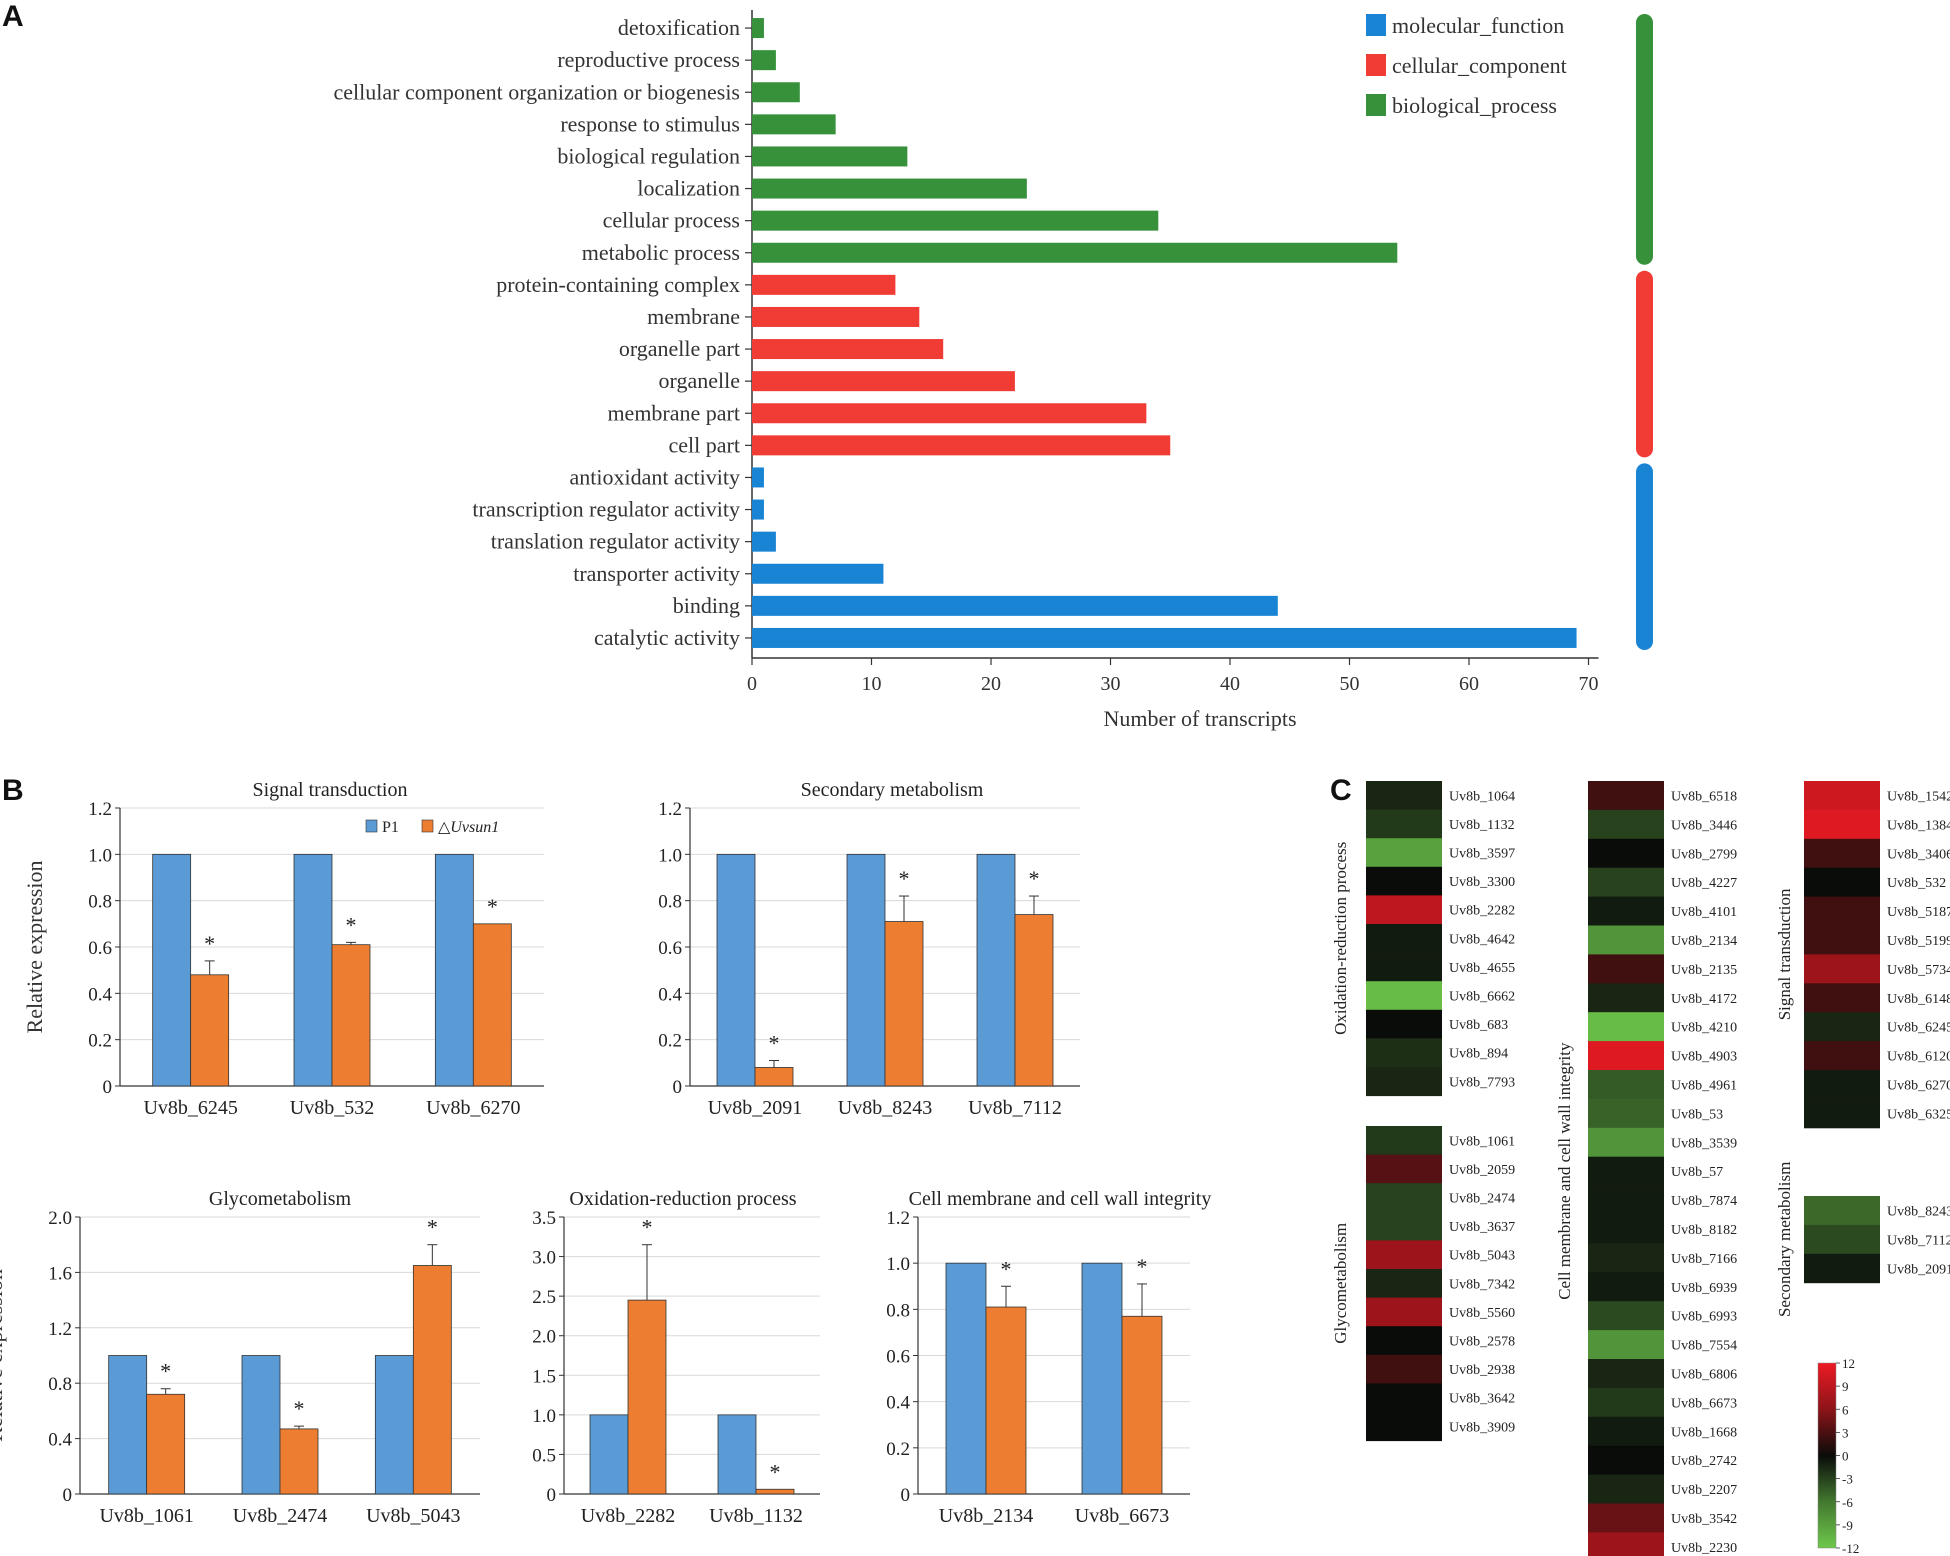 This screenshot has height=1556, width=1950. Describe the element at coordinates (1350, 684) in the screenshot. I see `x-tick-label: 50` at that location.